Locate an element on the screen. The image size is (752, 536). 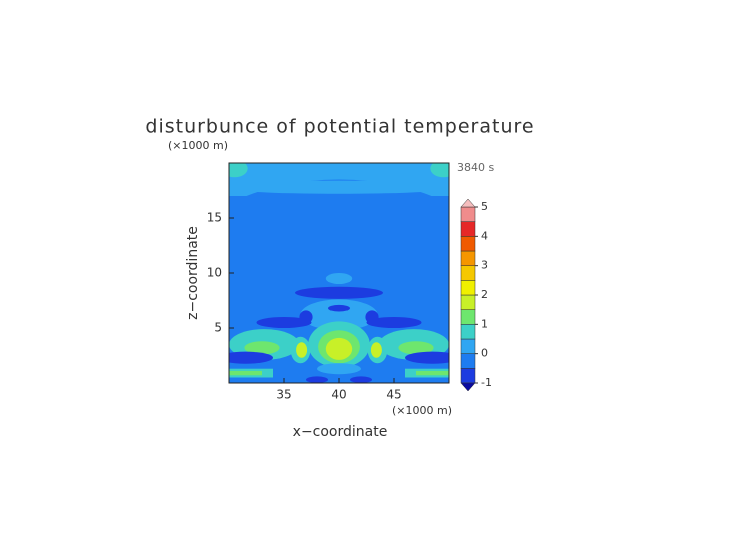
y-unit: (×1000 m) is located at coordinates (198, 145).